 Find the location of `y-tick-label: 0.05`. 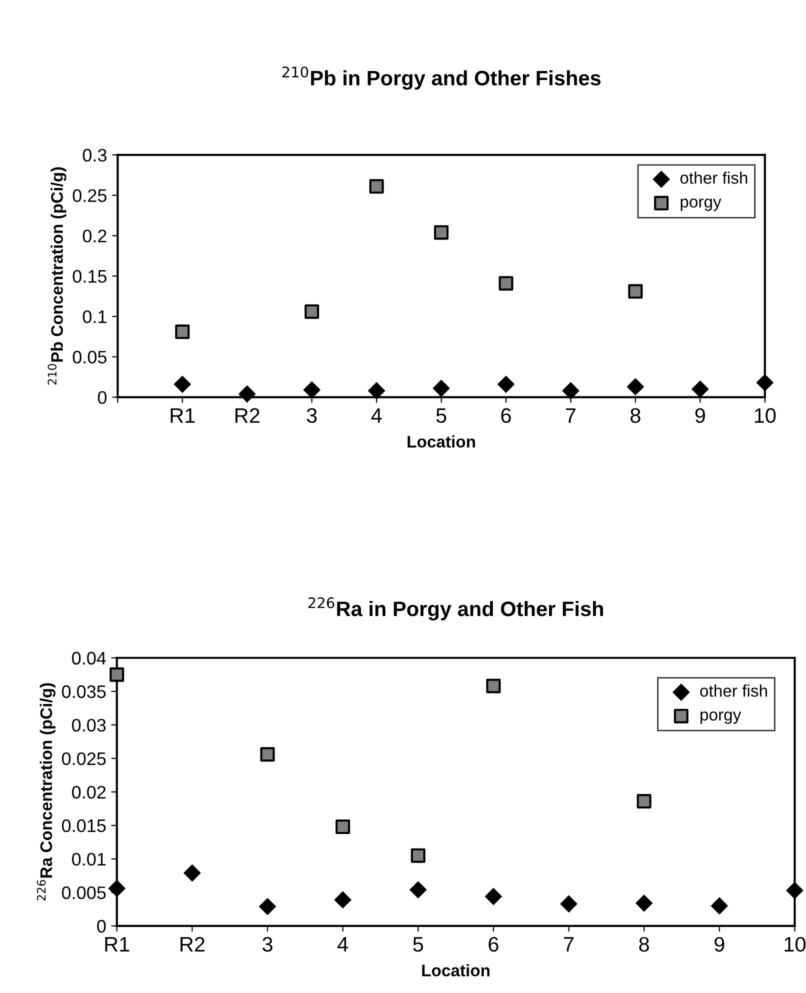

y-tick-label: 0.05 is located at coordinates (89, 357).